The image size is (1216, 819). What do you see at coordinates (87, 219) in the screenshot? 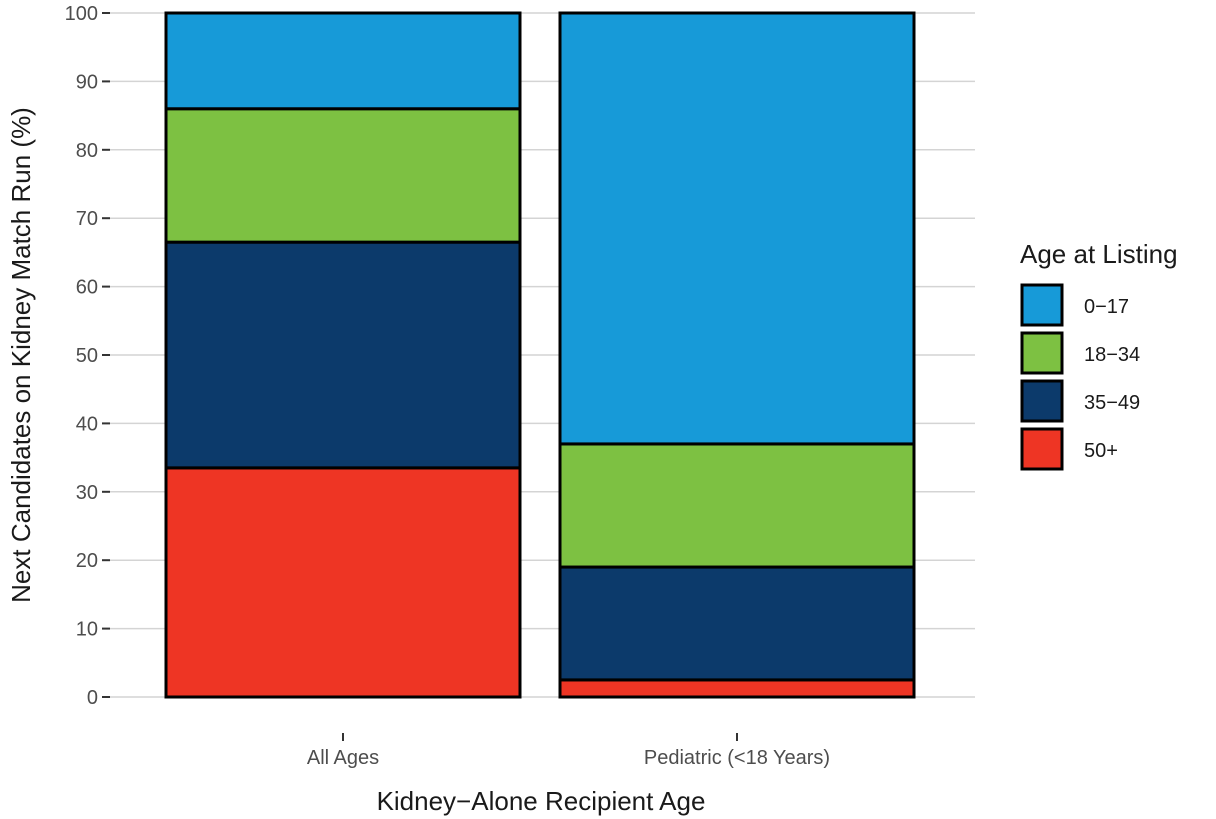
I see `y-tick-label: 70` at bounding box center [87, 219].